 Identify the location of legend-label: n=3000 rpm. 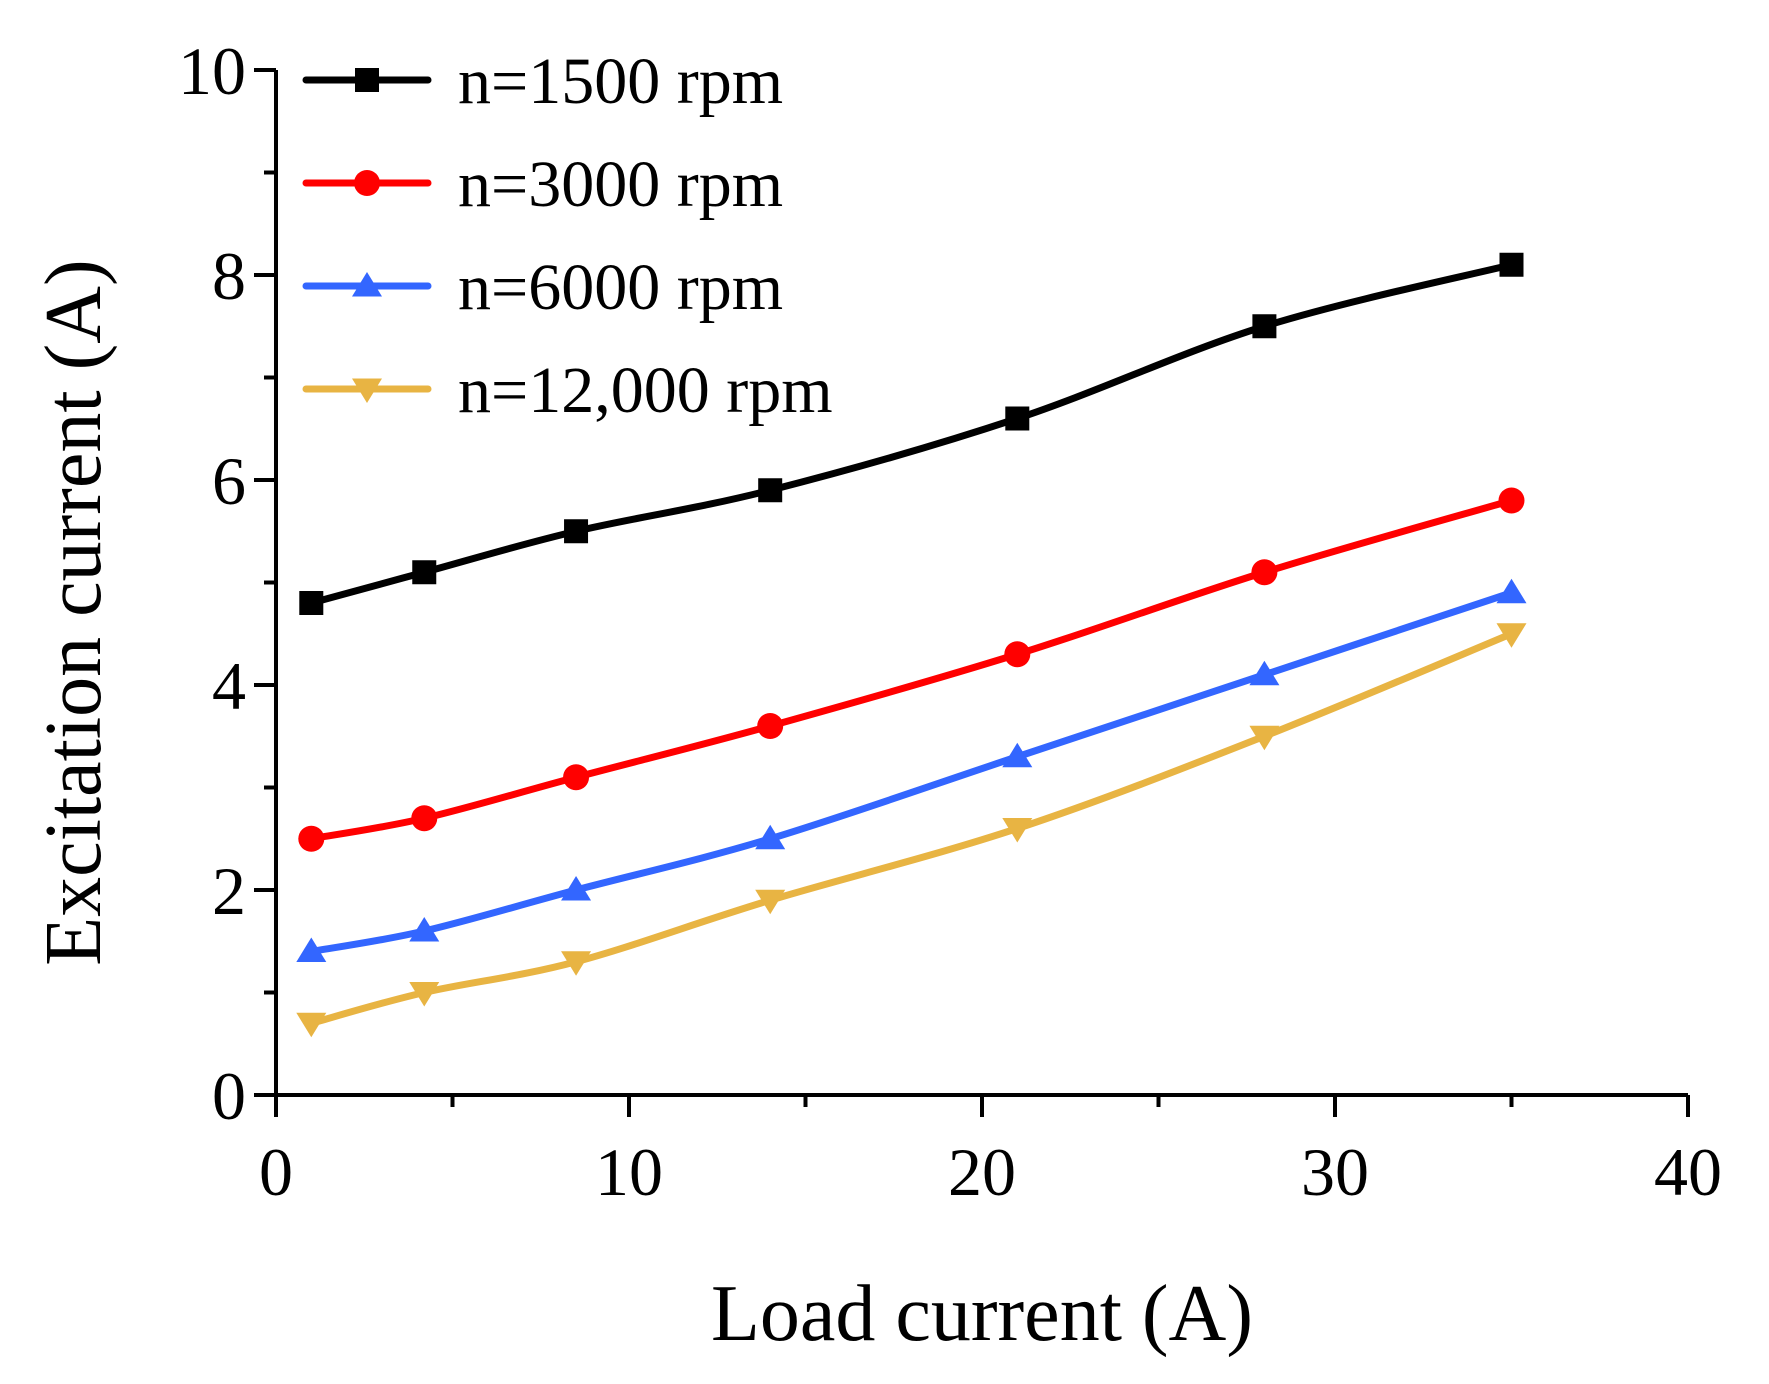
(620, 184).